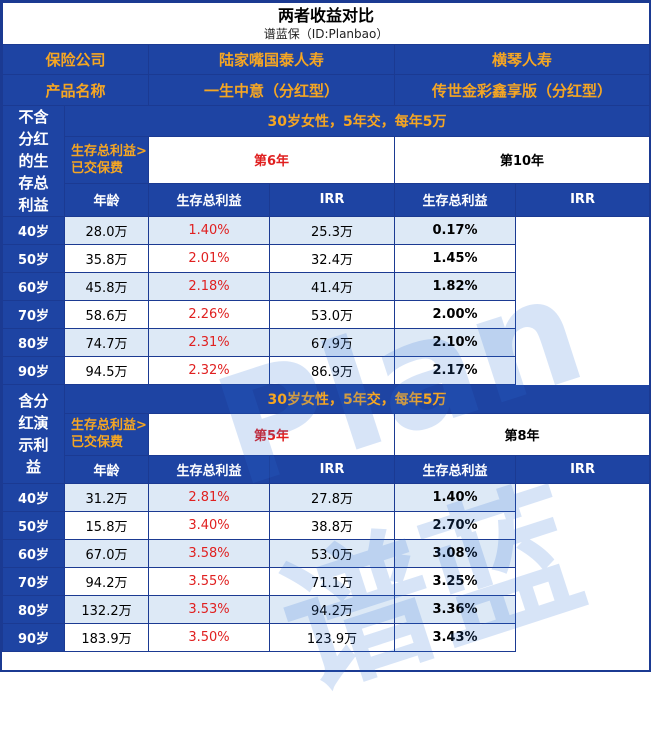  Describe the element at coordinates (209, 258) in the screenshot. I see `a-irr-cell: 2.01%` at that location.